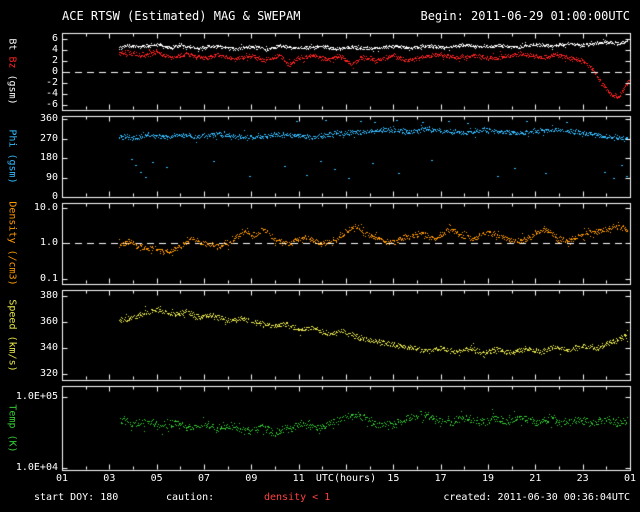  Describe the element at coordinates (156, 478) in the screenshot. I see `x-tick-label: 05` at that location.